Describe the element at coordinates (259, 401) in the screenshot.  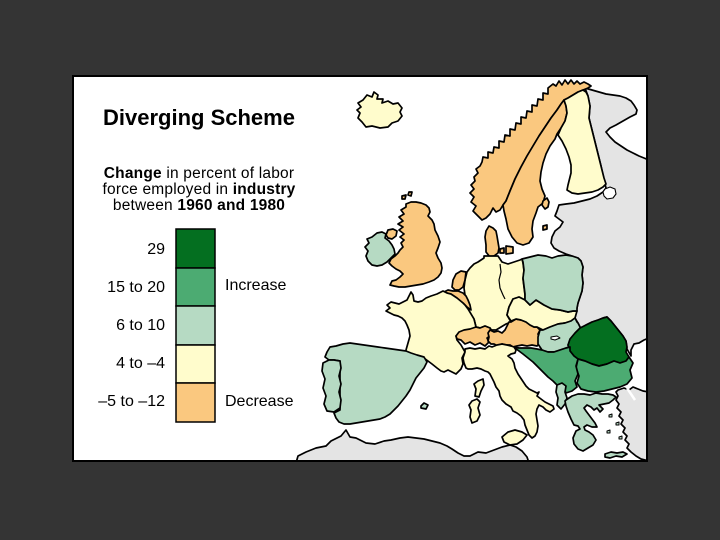
I see `svg-text: Decrease` at that location.